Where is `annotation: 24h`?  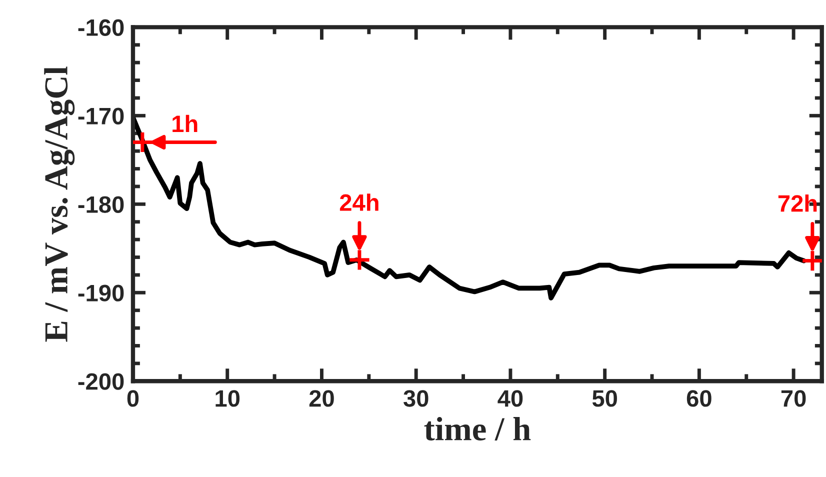
annotation: 24h is located at coordinates (359, 202).